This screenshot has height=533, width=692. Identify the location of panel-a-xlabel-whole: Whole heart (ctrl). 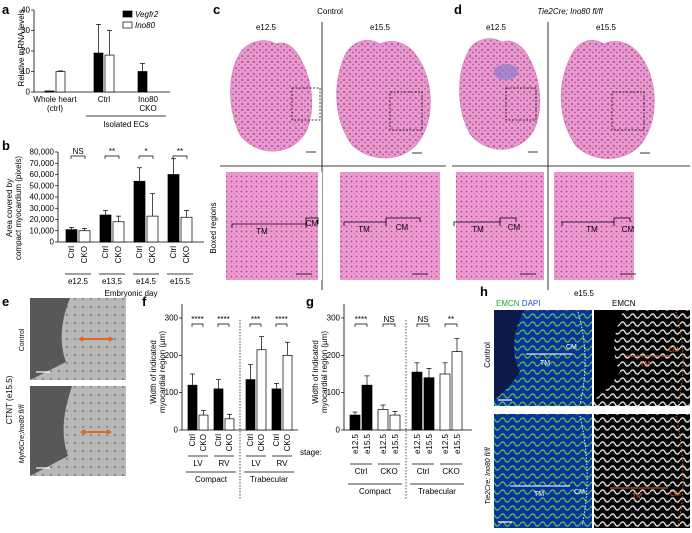
(55, 104).